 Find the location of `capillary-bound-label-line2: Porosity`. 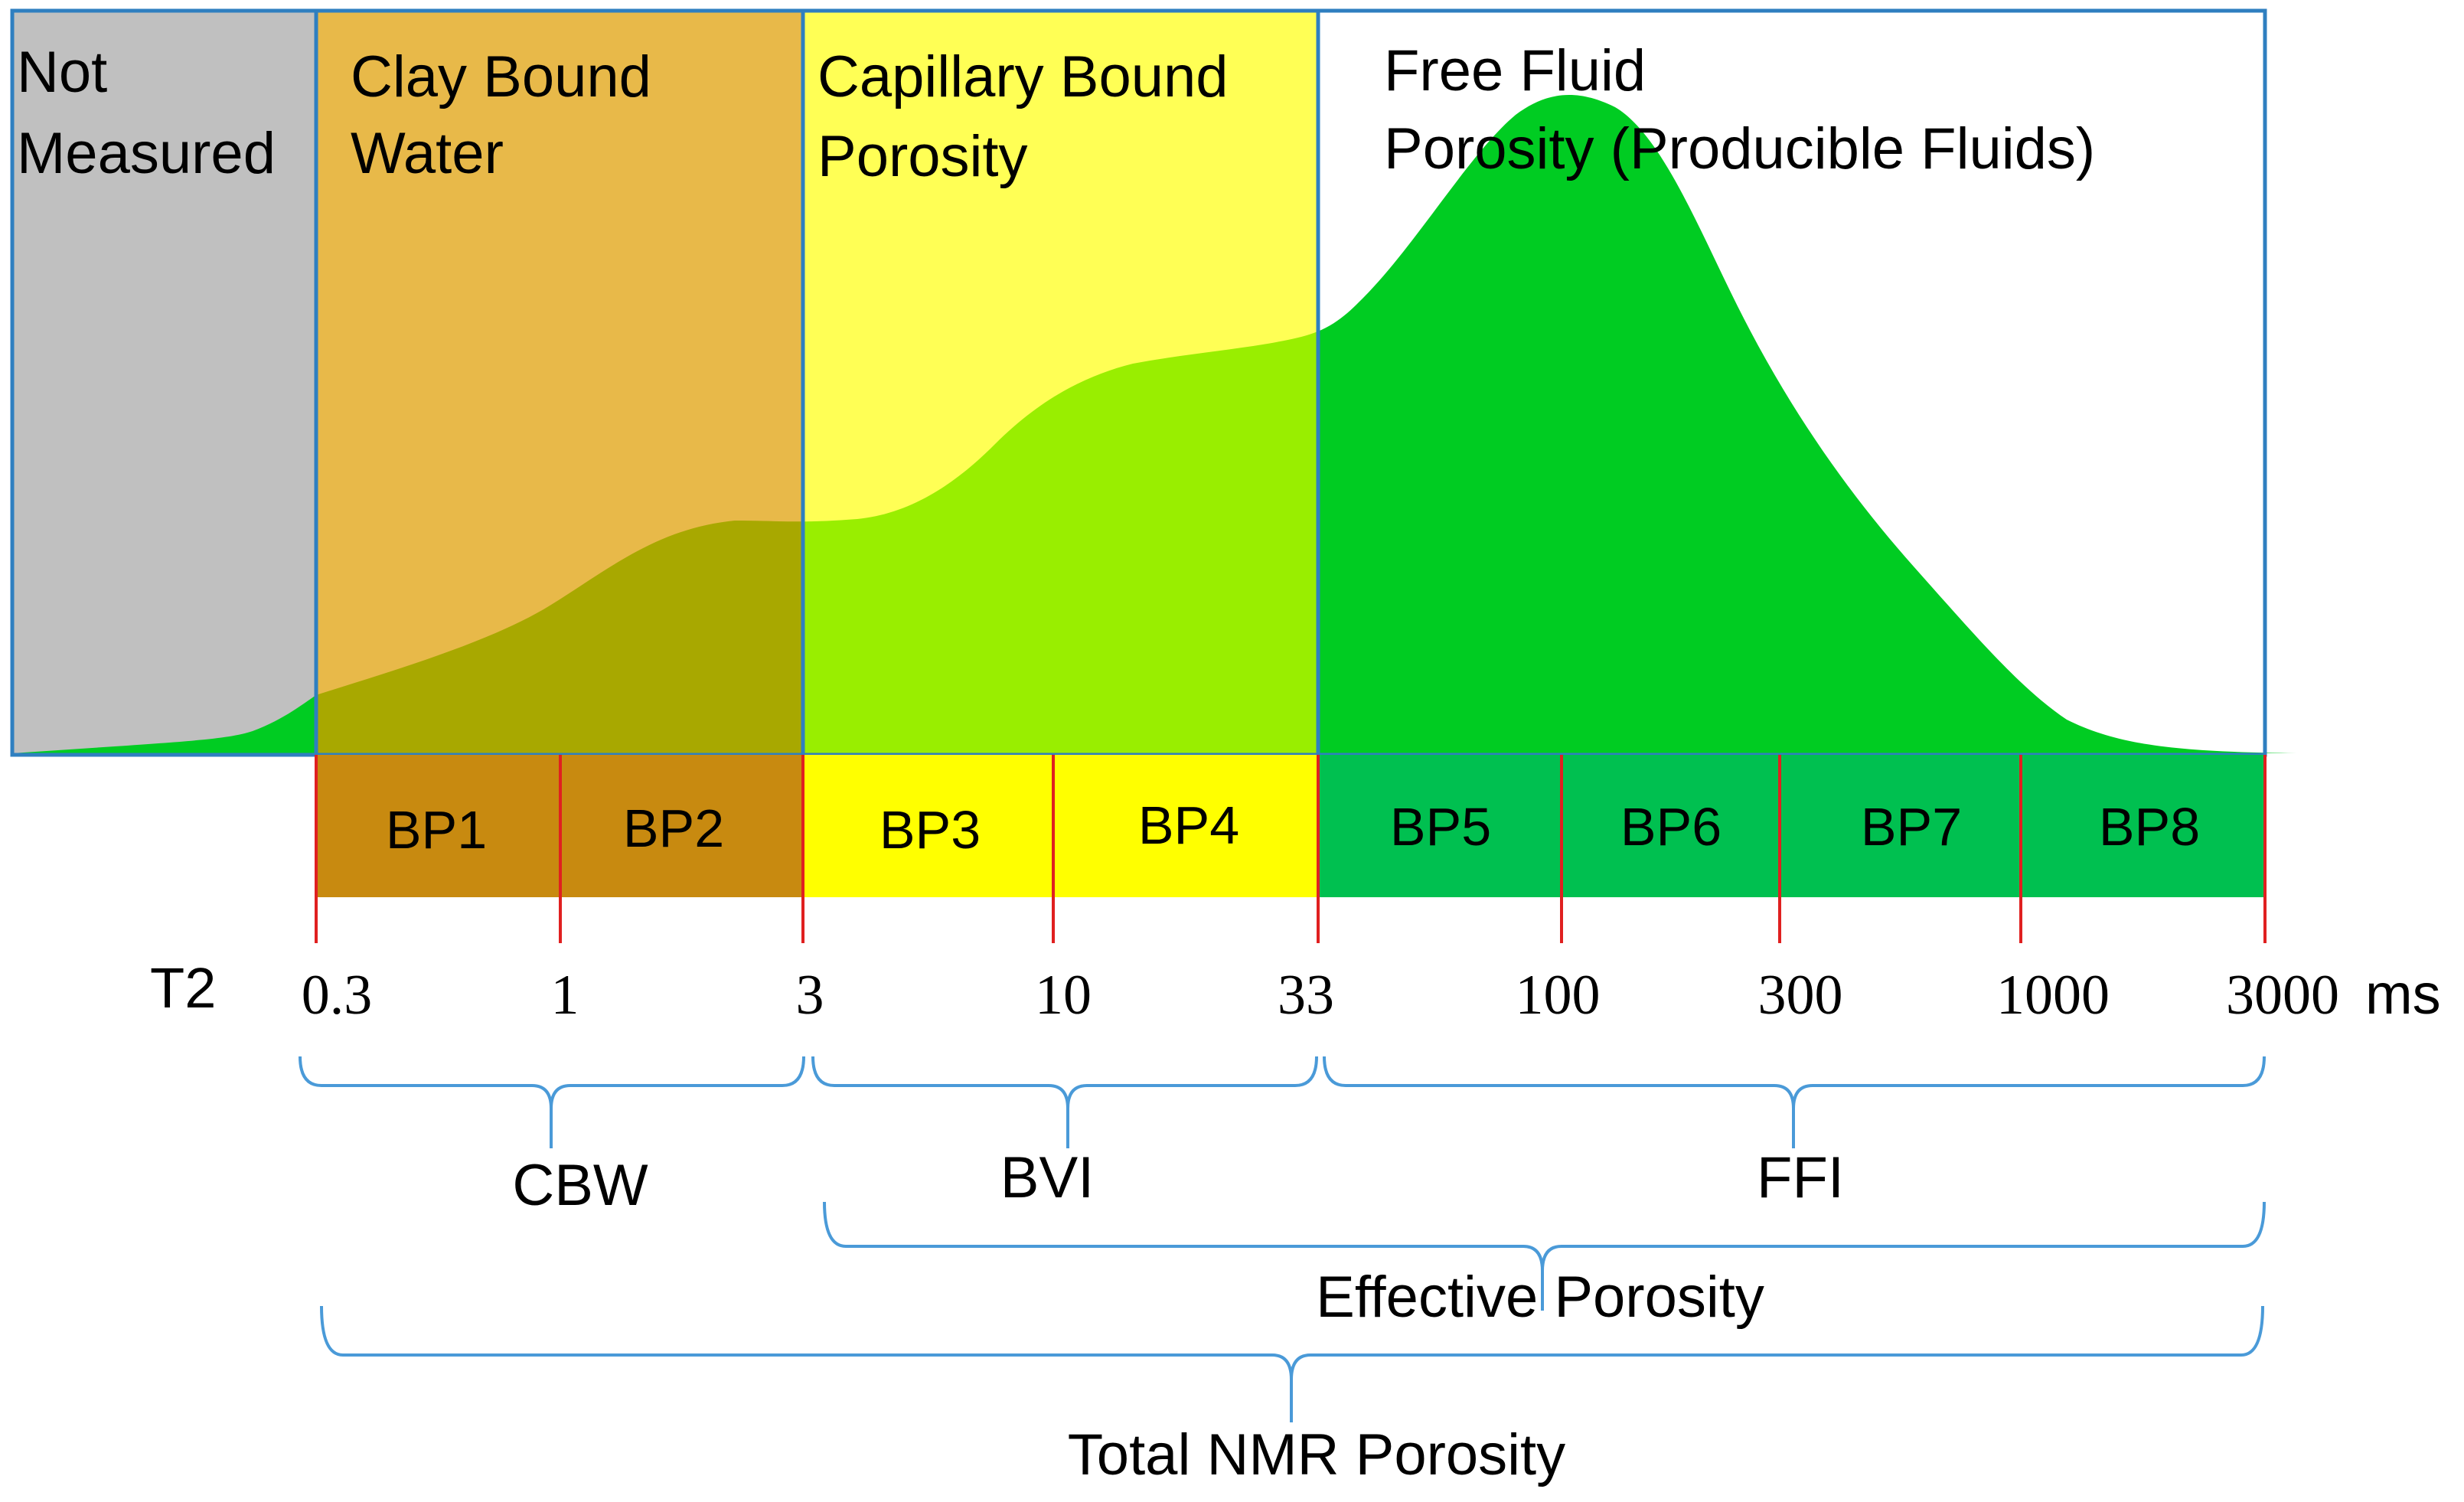

capillary-bound-label-line2: Porosity is located at coordinates (923, 156).